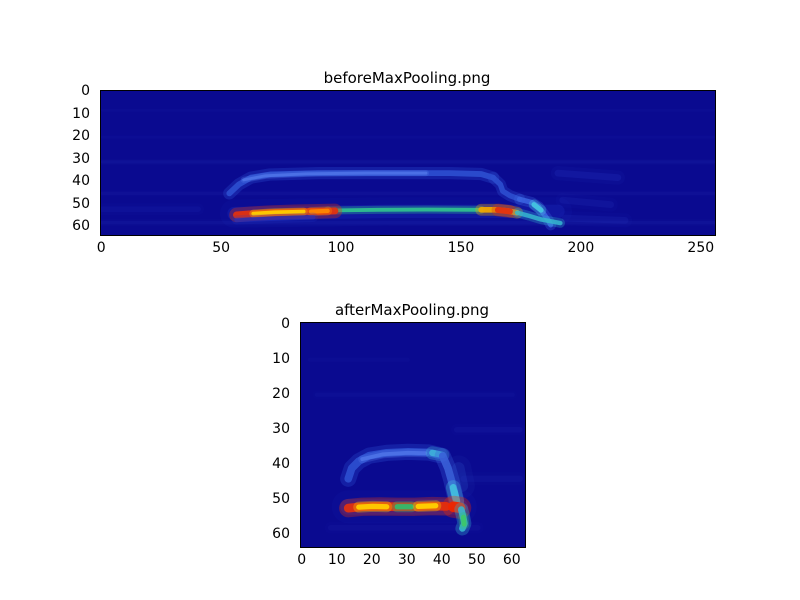 The height and width of the screenshot is (600, 800). Describe the element at coordinates (406, 560) in the screenshot. I see `x-tick-label: 30` at that location.